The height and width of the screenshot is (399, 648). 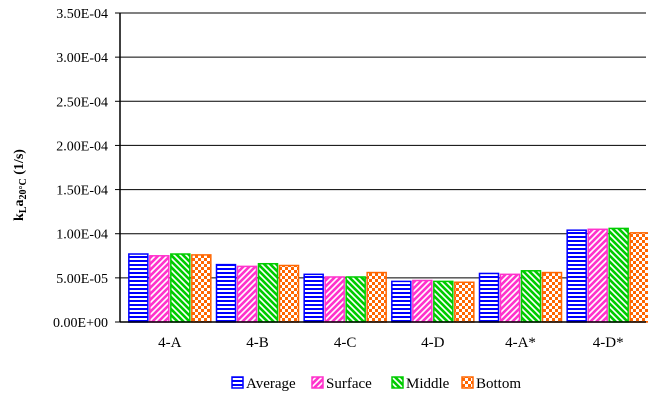 What do you see at coordinates (201, 288) in the screenshot?
I see `bar-bottom-4-a` at bounding box center [201, 288].